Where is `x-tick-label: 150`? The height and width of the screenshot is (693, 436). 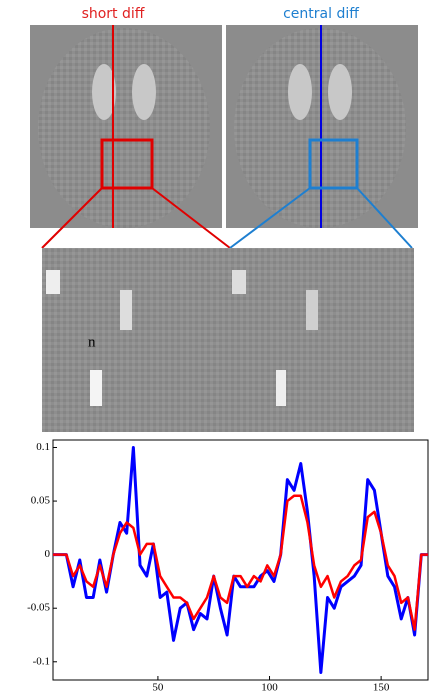
x-tick-label: 150 is located at coordinates (381, 687).